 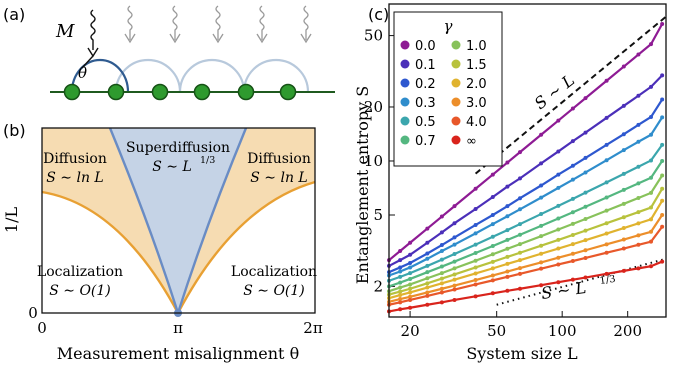 I want to click on legend-label: 1.5, so click(x=476, y=65).